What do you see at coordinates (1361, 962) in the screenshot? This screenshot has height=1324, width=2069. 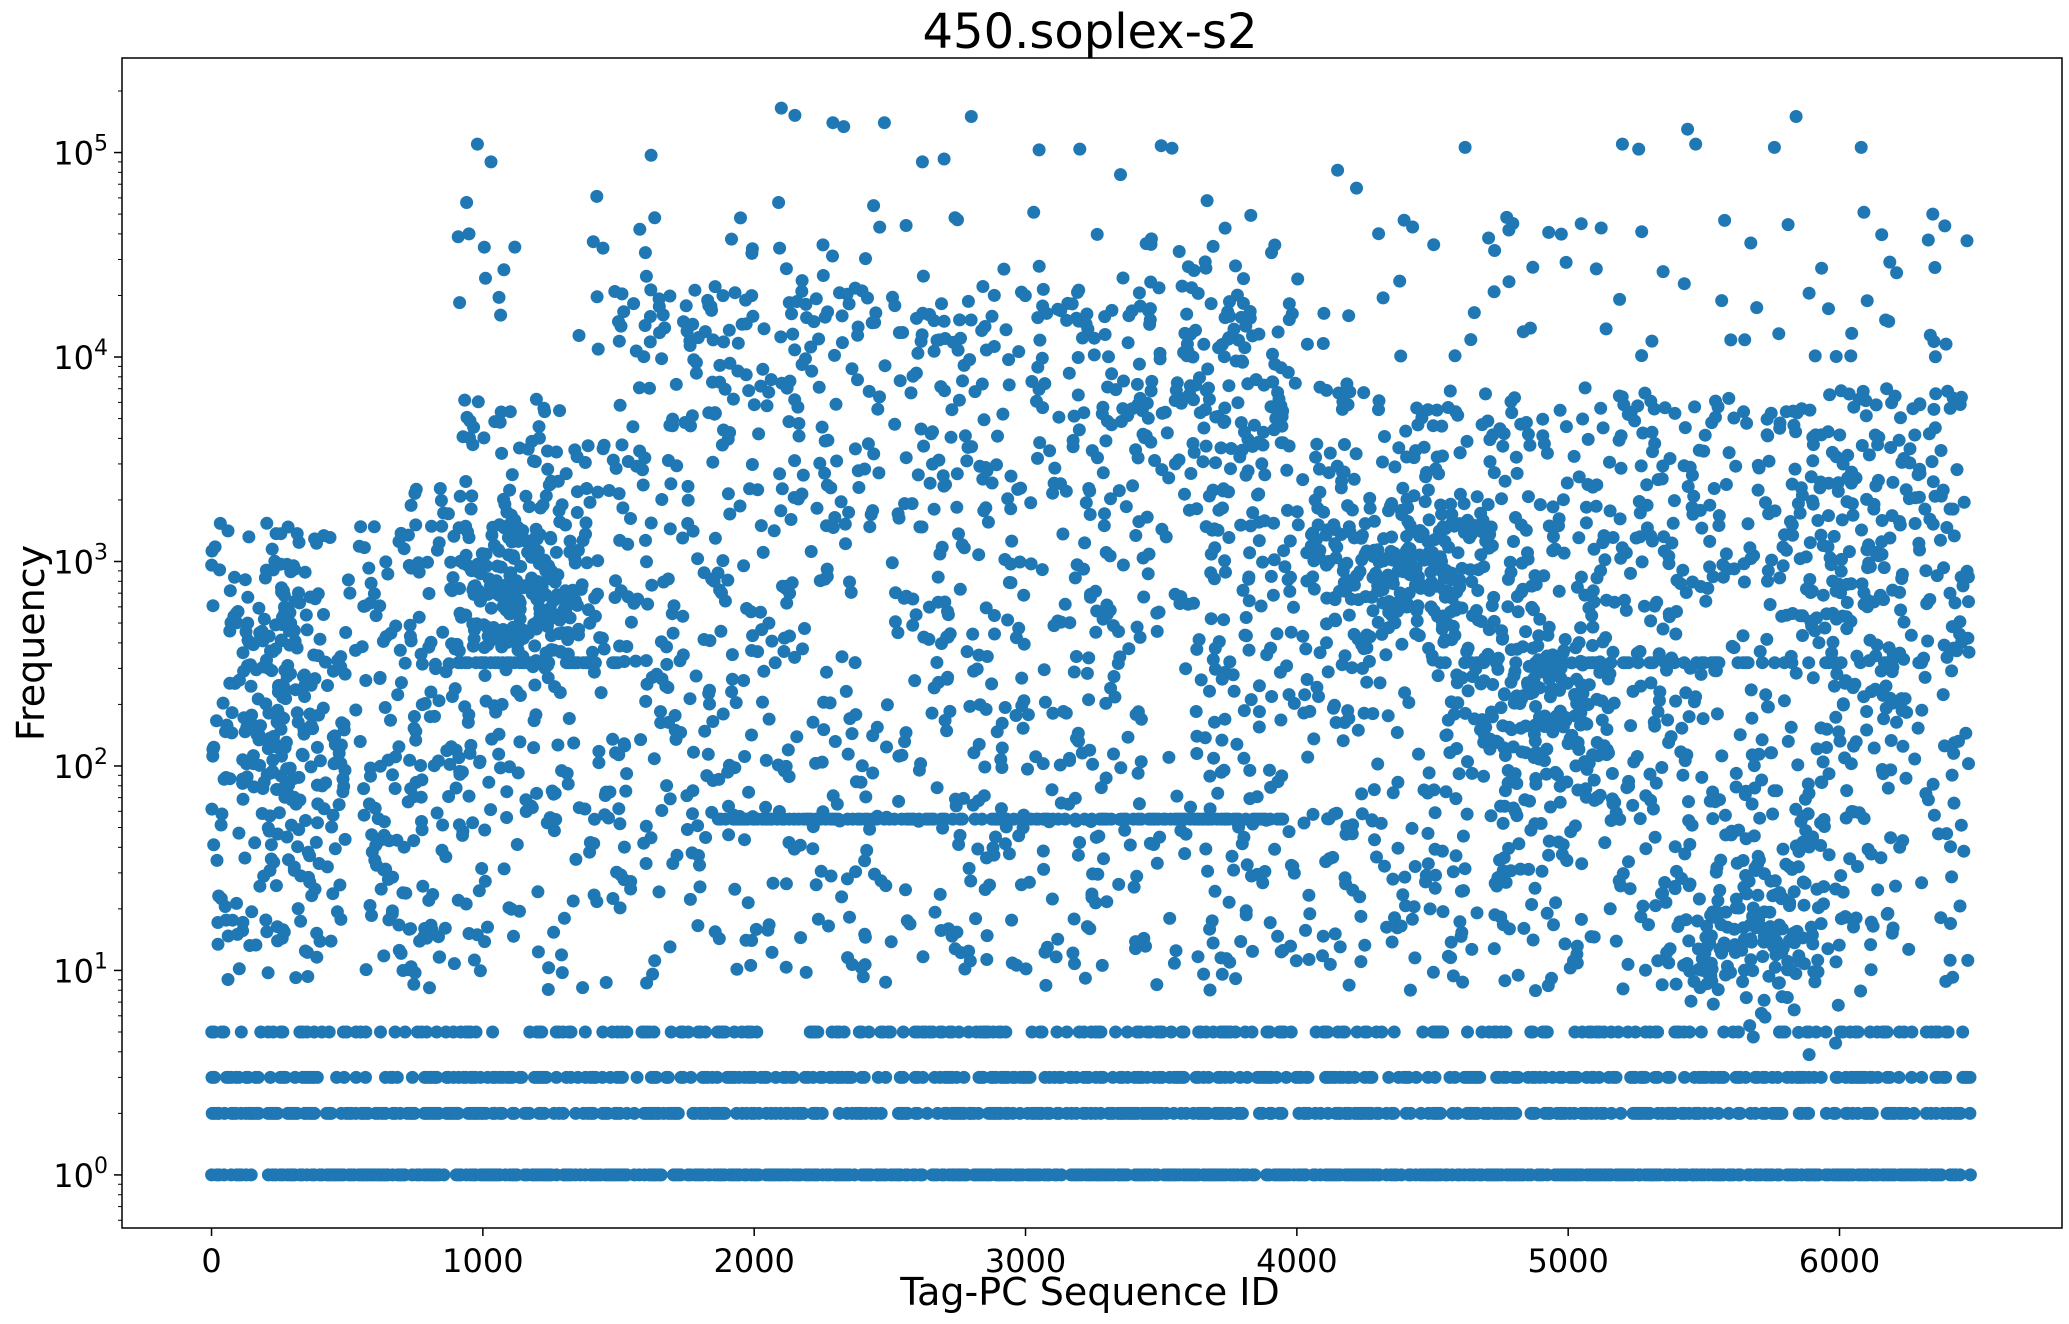 I see `data-point-2094` at bounding box center [1361, 962].